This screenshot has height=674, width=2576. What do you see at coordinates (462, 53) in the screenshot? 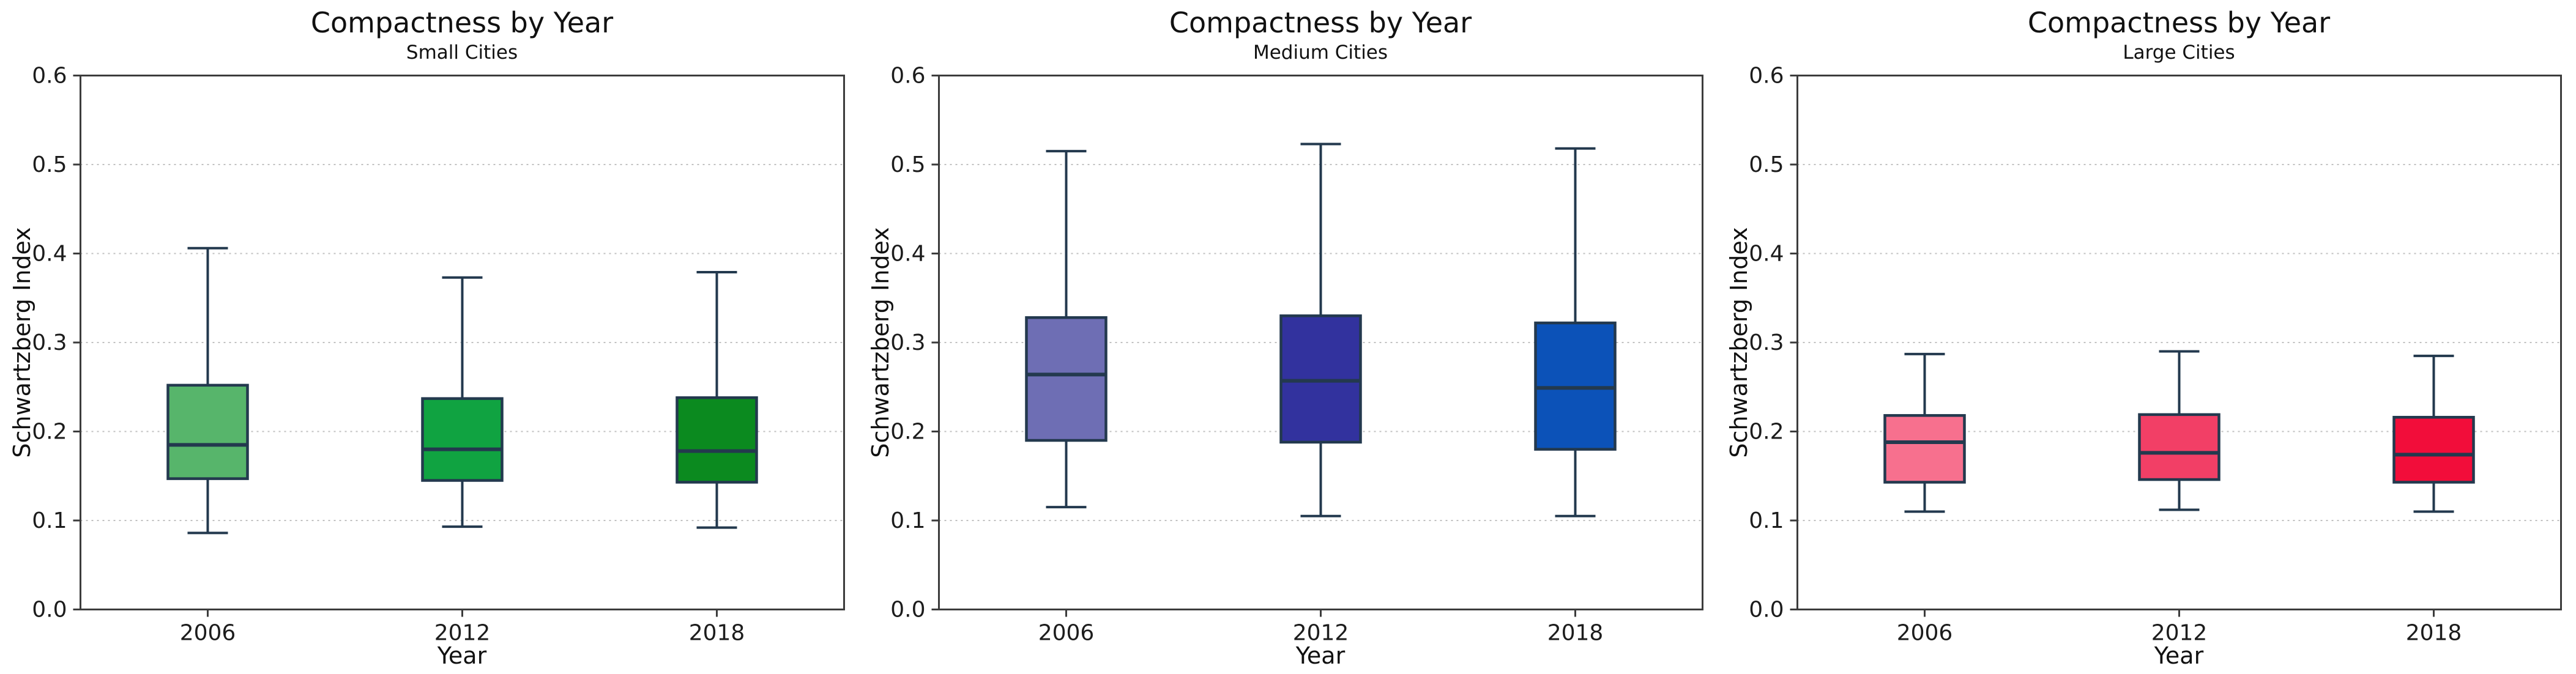
I see `chart-subtitle: Small Cities` at bounding box center [462, 53].